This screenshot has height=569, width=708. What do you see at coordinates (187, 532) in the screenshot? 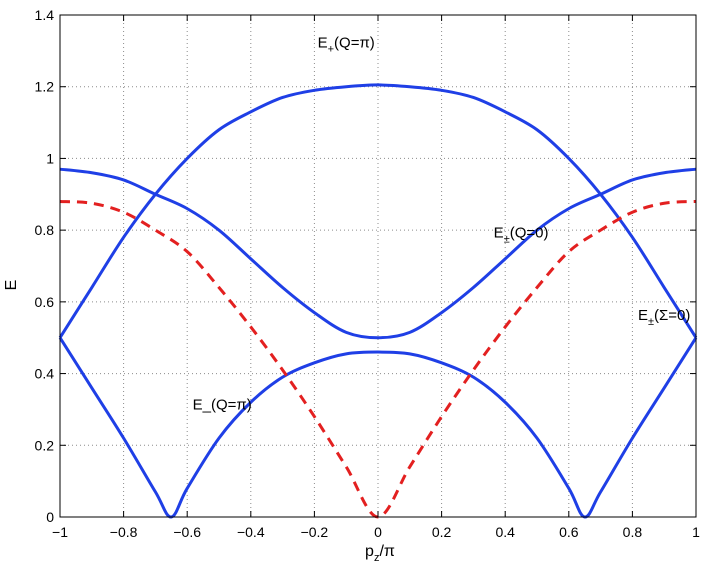
I see `x-tick-label: −0.6` at bounding box center [187, 532].